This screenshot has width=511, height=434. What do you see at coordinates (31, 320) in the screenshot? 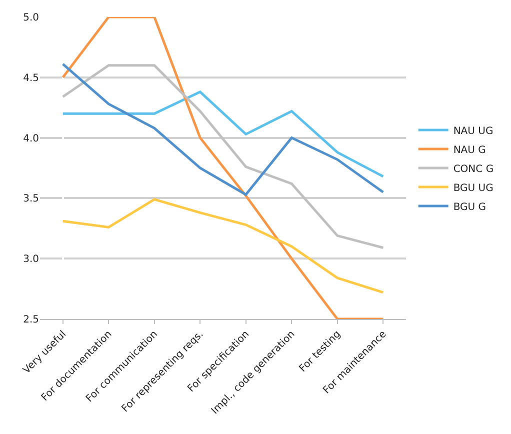
I see `y-tick-label: 2.5` at bounding box center [31, 320].